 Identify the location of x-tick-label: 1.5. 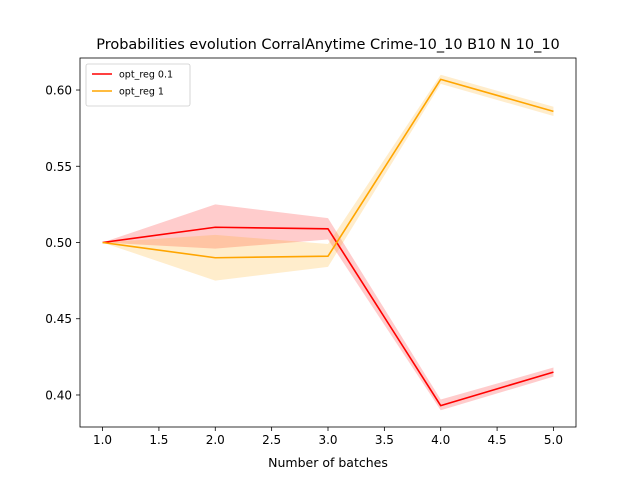
(158, 440).